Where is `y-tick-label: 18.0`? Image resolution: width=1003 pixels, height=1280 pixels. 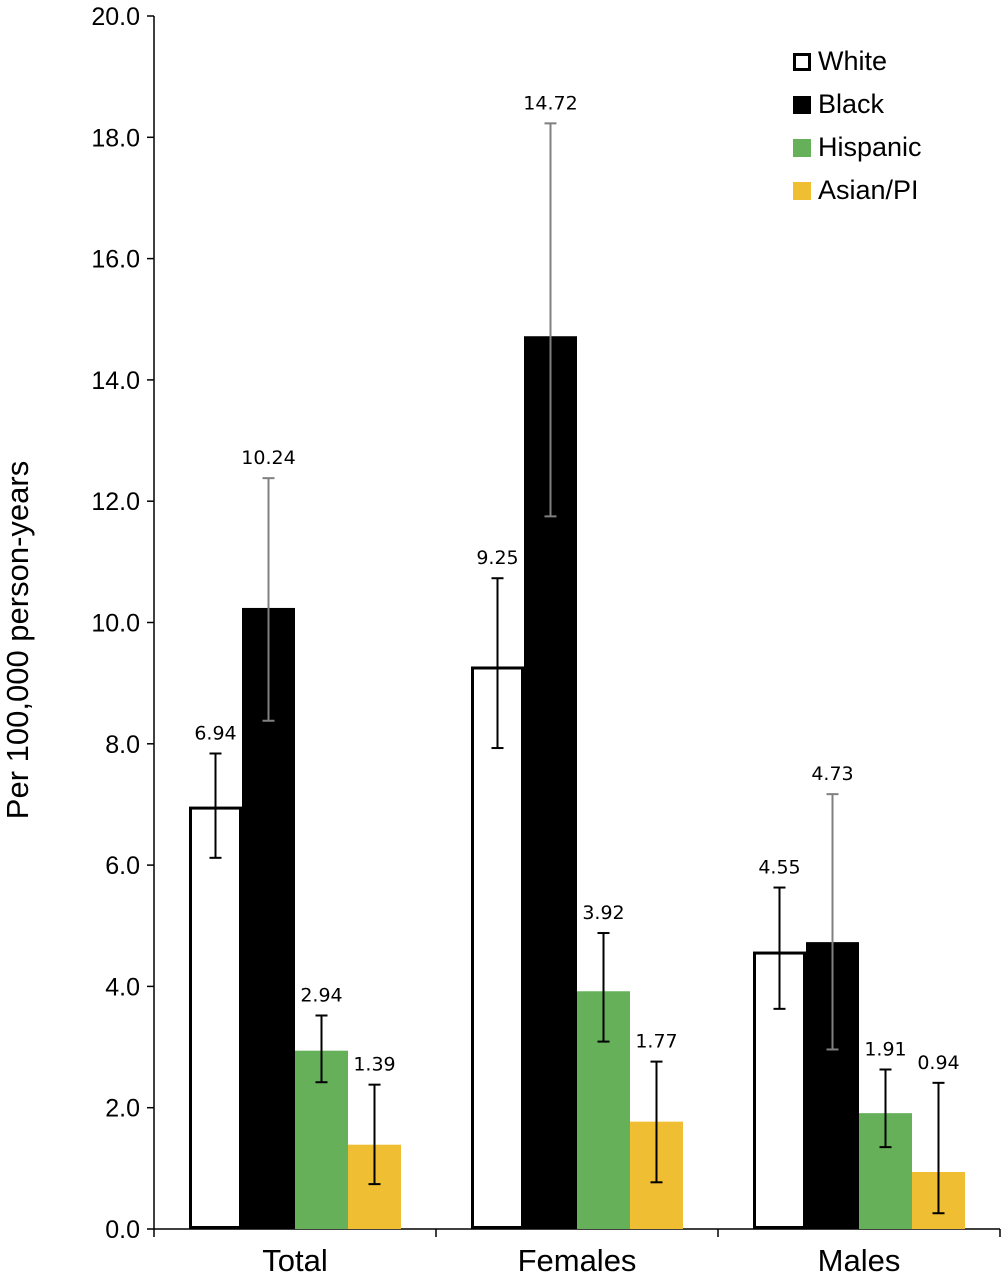
y-tick-label: 18.0 is located at coordinates (115, 138).